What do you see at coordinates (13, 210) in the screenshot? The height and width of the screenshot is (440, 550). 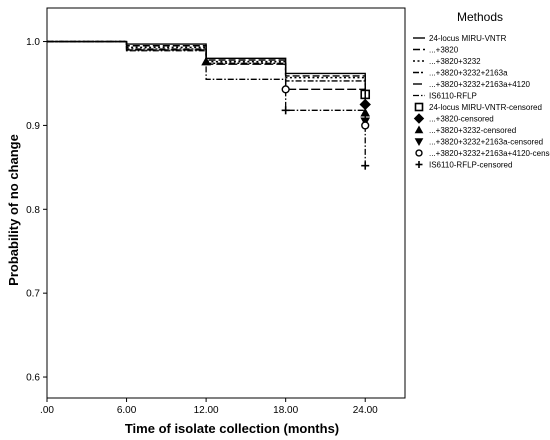 I see `y-axis-title: Probability of no change` at bounding box center [13, 210].